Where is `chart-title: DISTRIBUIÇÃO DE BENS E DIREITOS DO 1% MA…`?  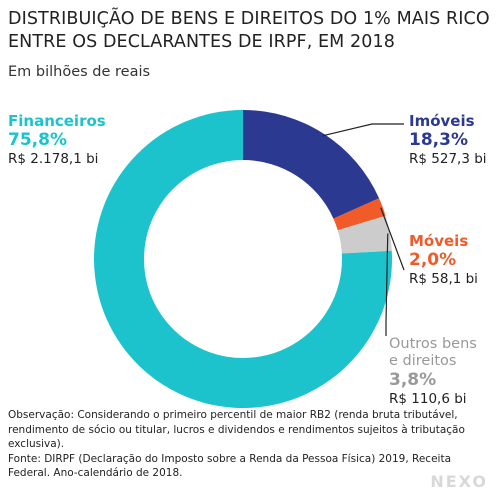
chart-title: DISTRIBUIÇÃO DE BENS E DIREITOS DO 1% MA… is located at coordinates (249, 30).